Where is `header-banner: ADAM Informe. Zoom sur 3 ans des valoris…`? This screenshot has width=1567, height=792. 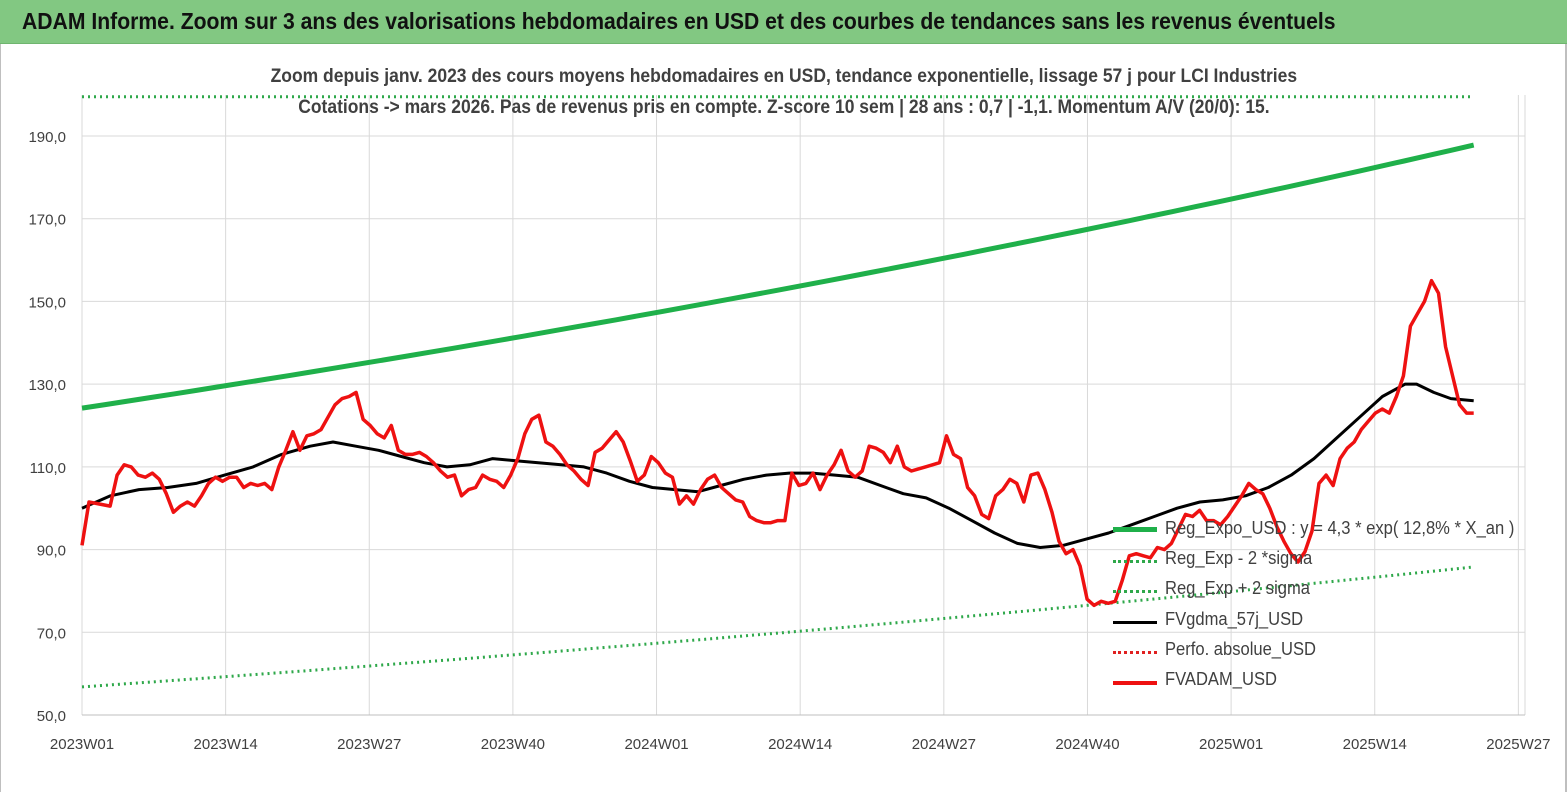 header-banner: ADAM Informe. Zoom sur 3 ans des valoris… is located at coordinates (783, 22).